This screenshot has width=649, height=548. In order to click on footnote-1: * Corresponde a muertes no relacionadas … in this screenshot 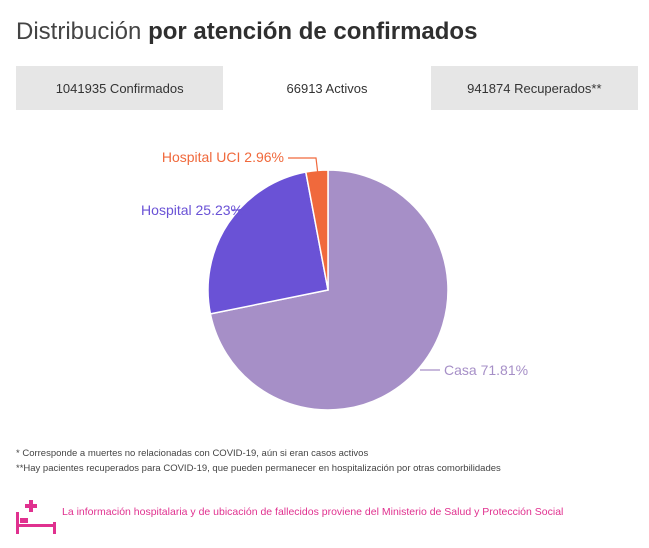, I will do `click(192, 453)`.